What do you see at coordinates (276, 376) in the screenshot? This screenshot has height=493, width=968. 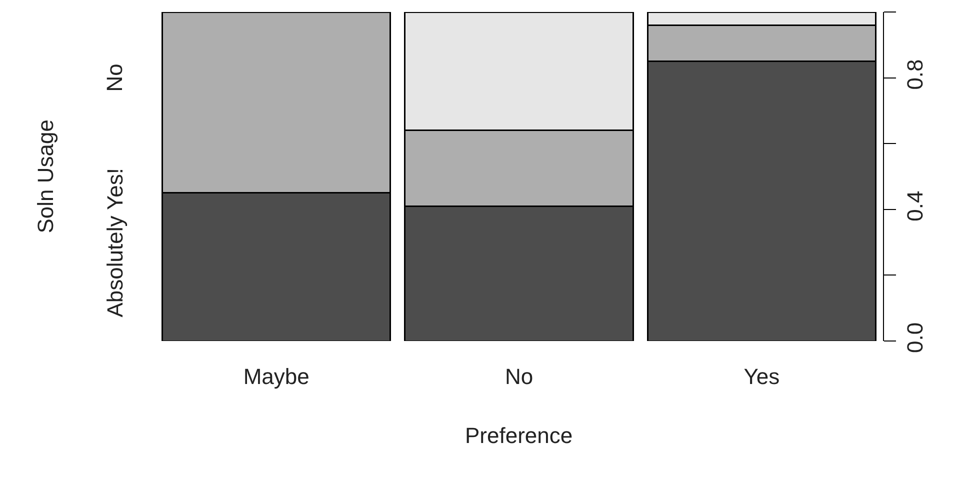 I see `x-tick-label: Maybe` at bounding box center [276, 376].